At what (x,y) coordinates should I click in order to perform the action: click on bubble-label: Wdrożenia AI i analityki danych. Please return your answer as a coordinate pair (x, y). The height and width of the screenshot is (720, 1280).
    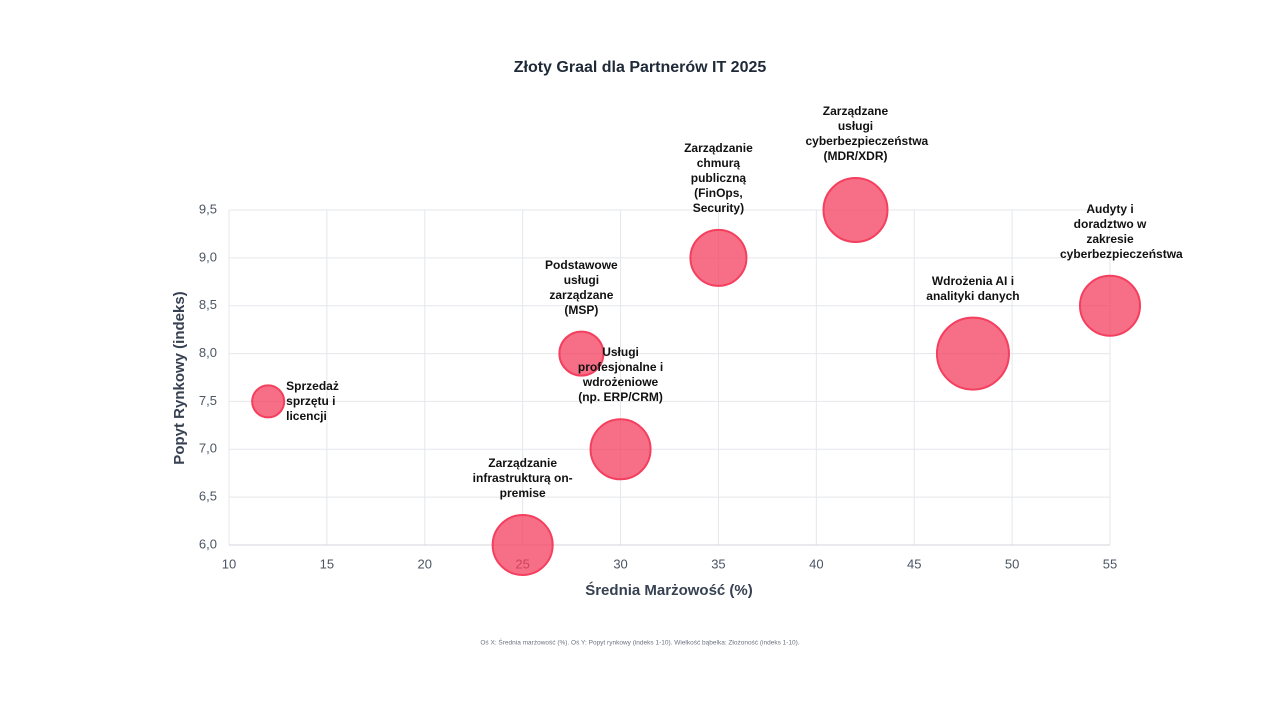
    Looking at the image, I should click on (973, 288).